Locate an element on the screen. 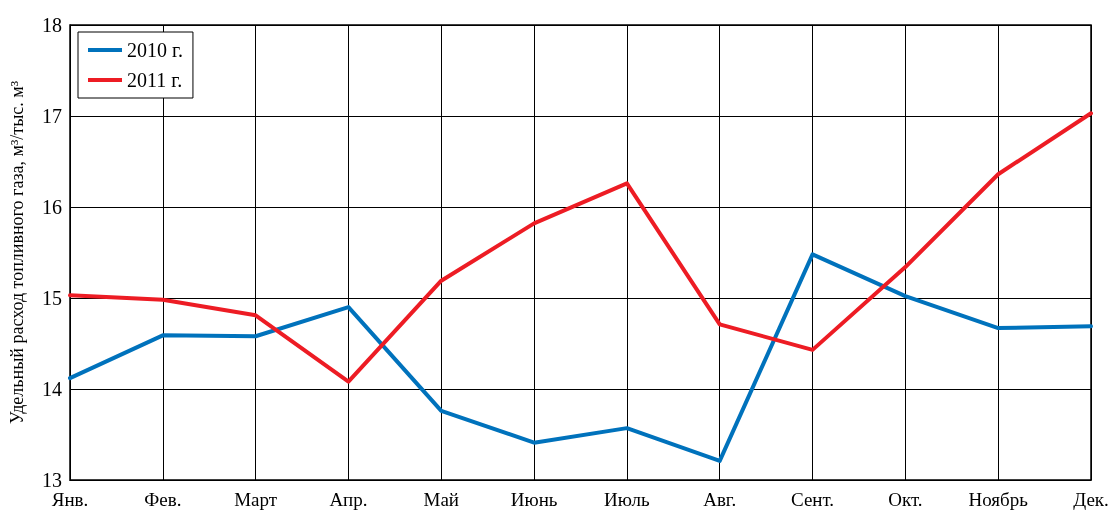  y-tick-label: 13 is located at coordinates (52, 480).